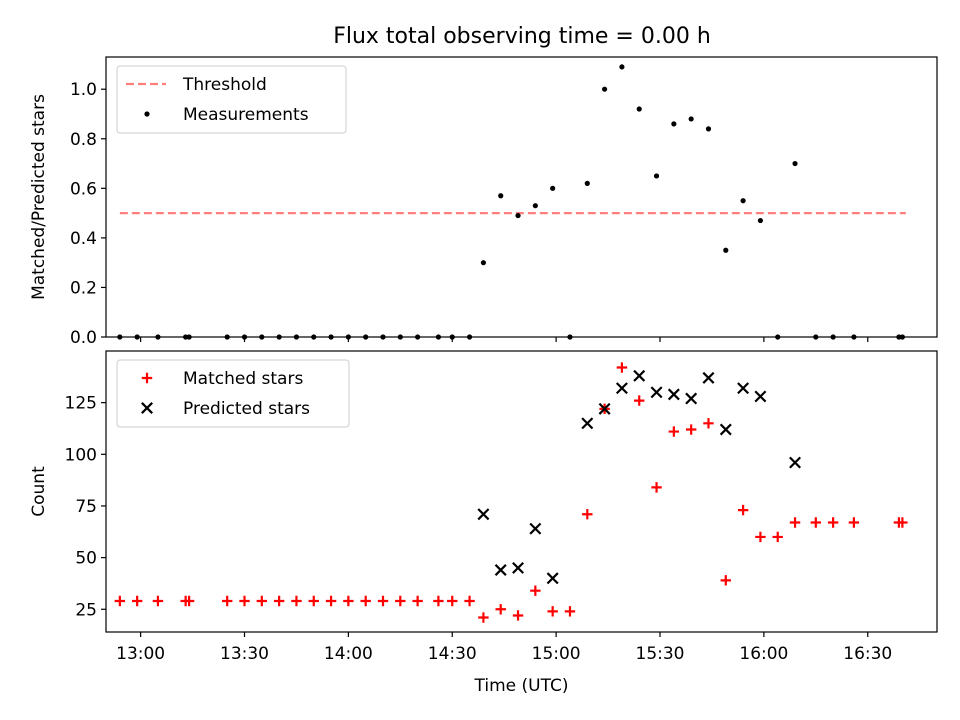  Describe the element at coordinates (83, 90) in the screenshot. I see `y-tick-label: 1.0` at that location.